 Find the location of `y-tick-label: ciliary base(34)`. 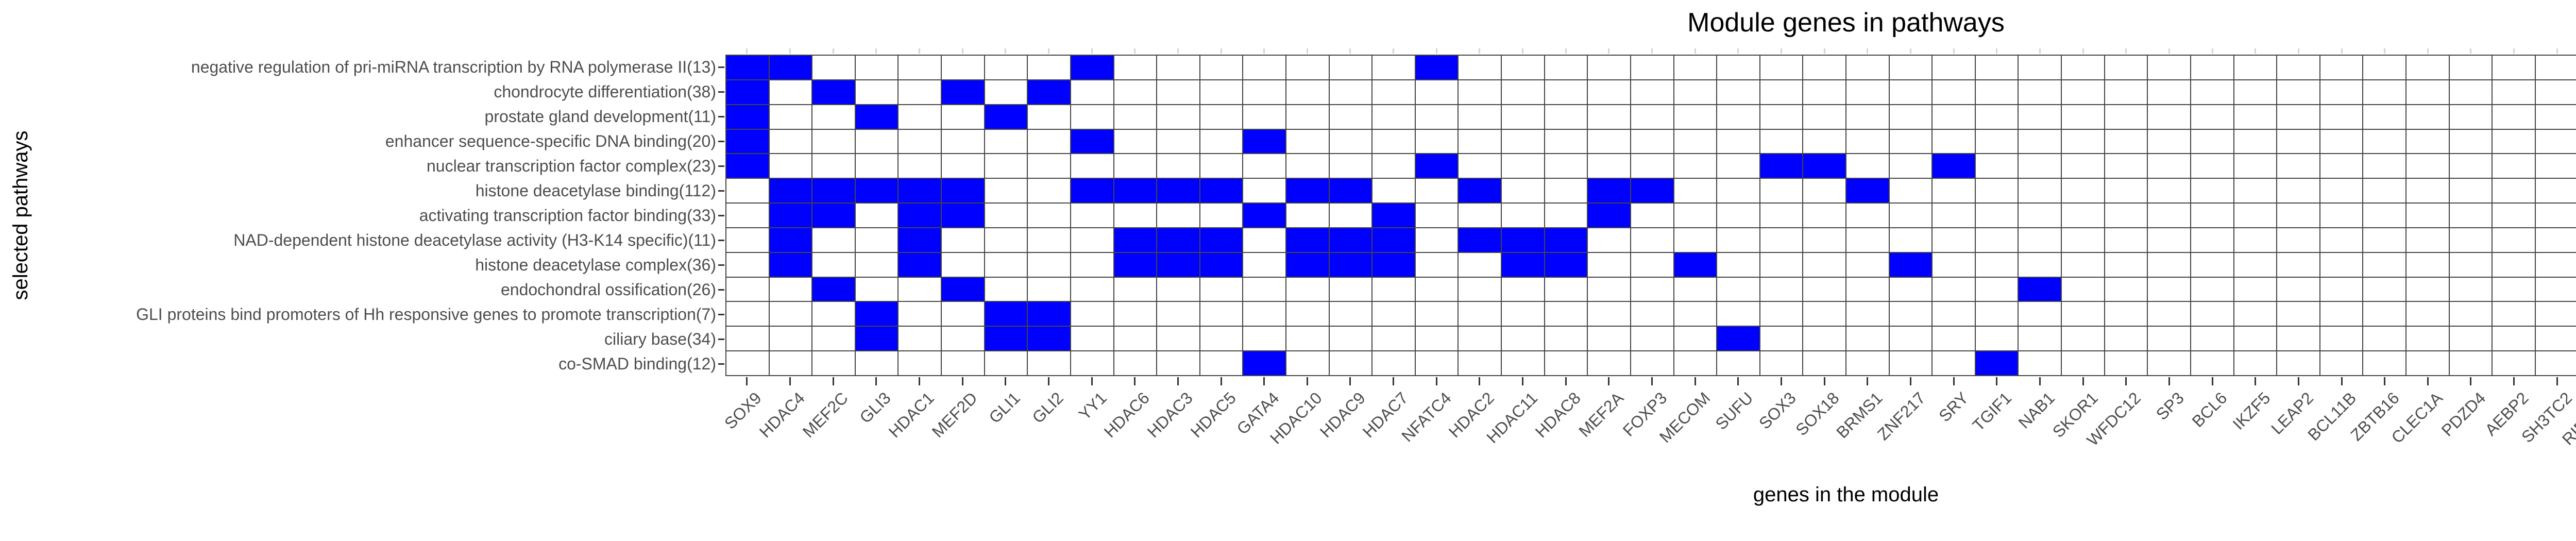

y-tick-label: ciliary base(34) is located at coordinates (660, 339).